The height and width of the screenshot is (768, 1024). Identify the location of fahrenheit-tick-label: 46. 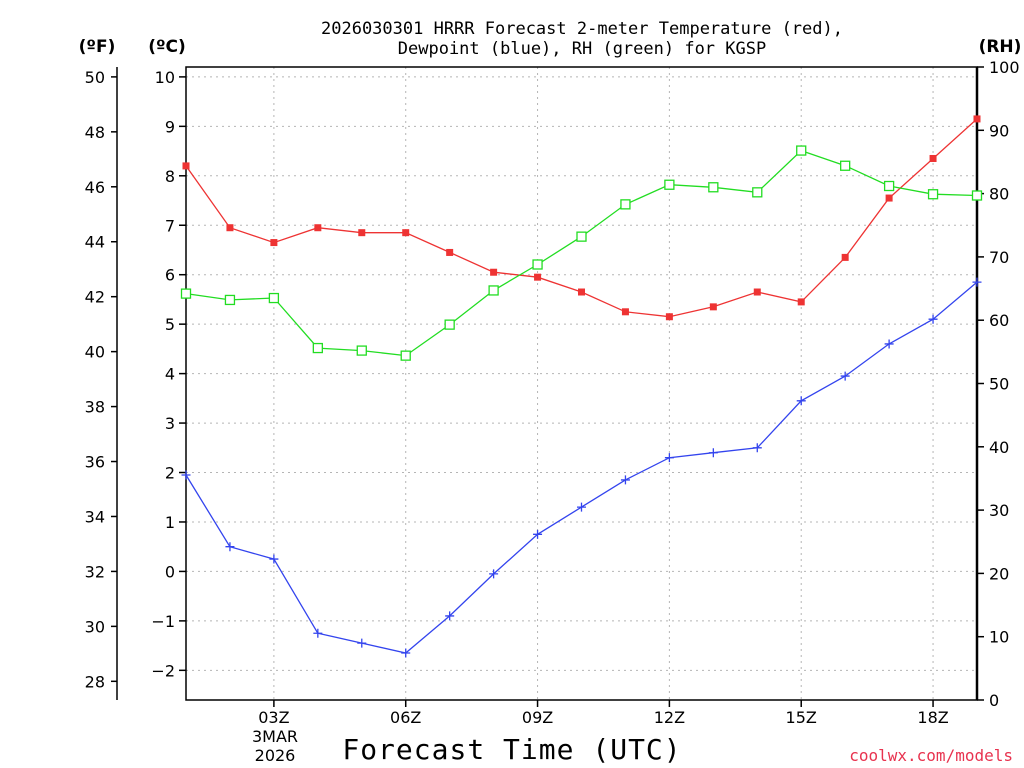
(95, 187).